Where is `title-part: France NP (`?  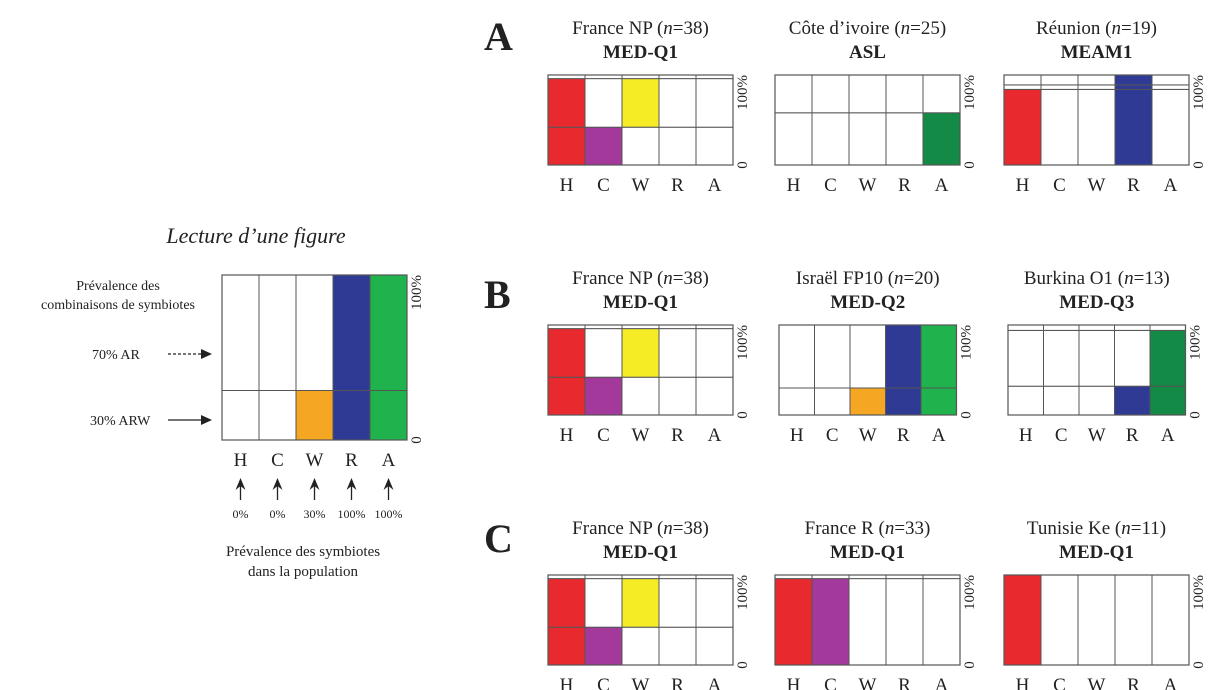
title-part: France NP ( is located at coordinates (617, 528).